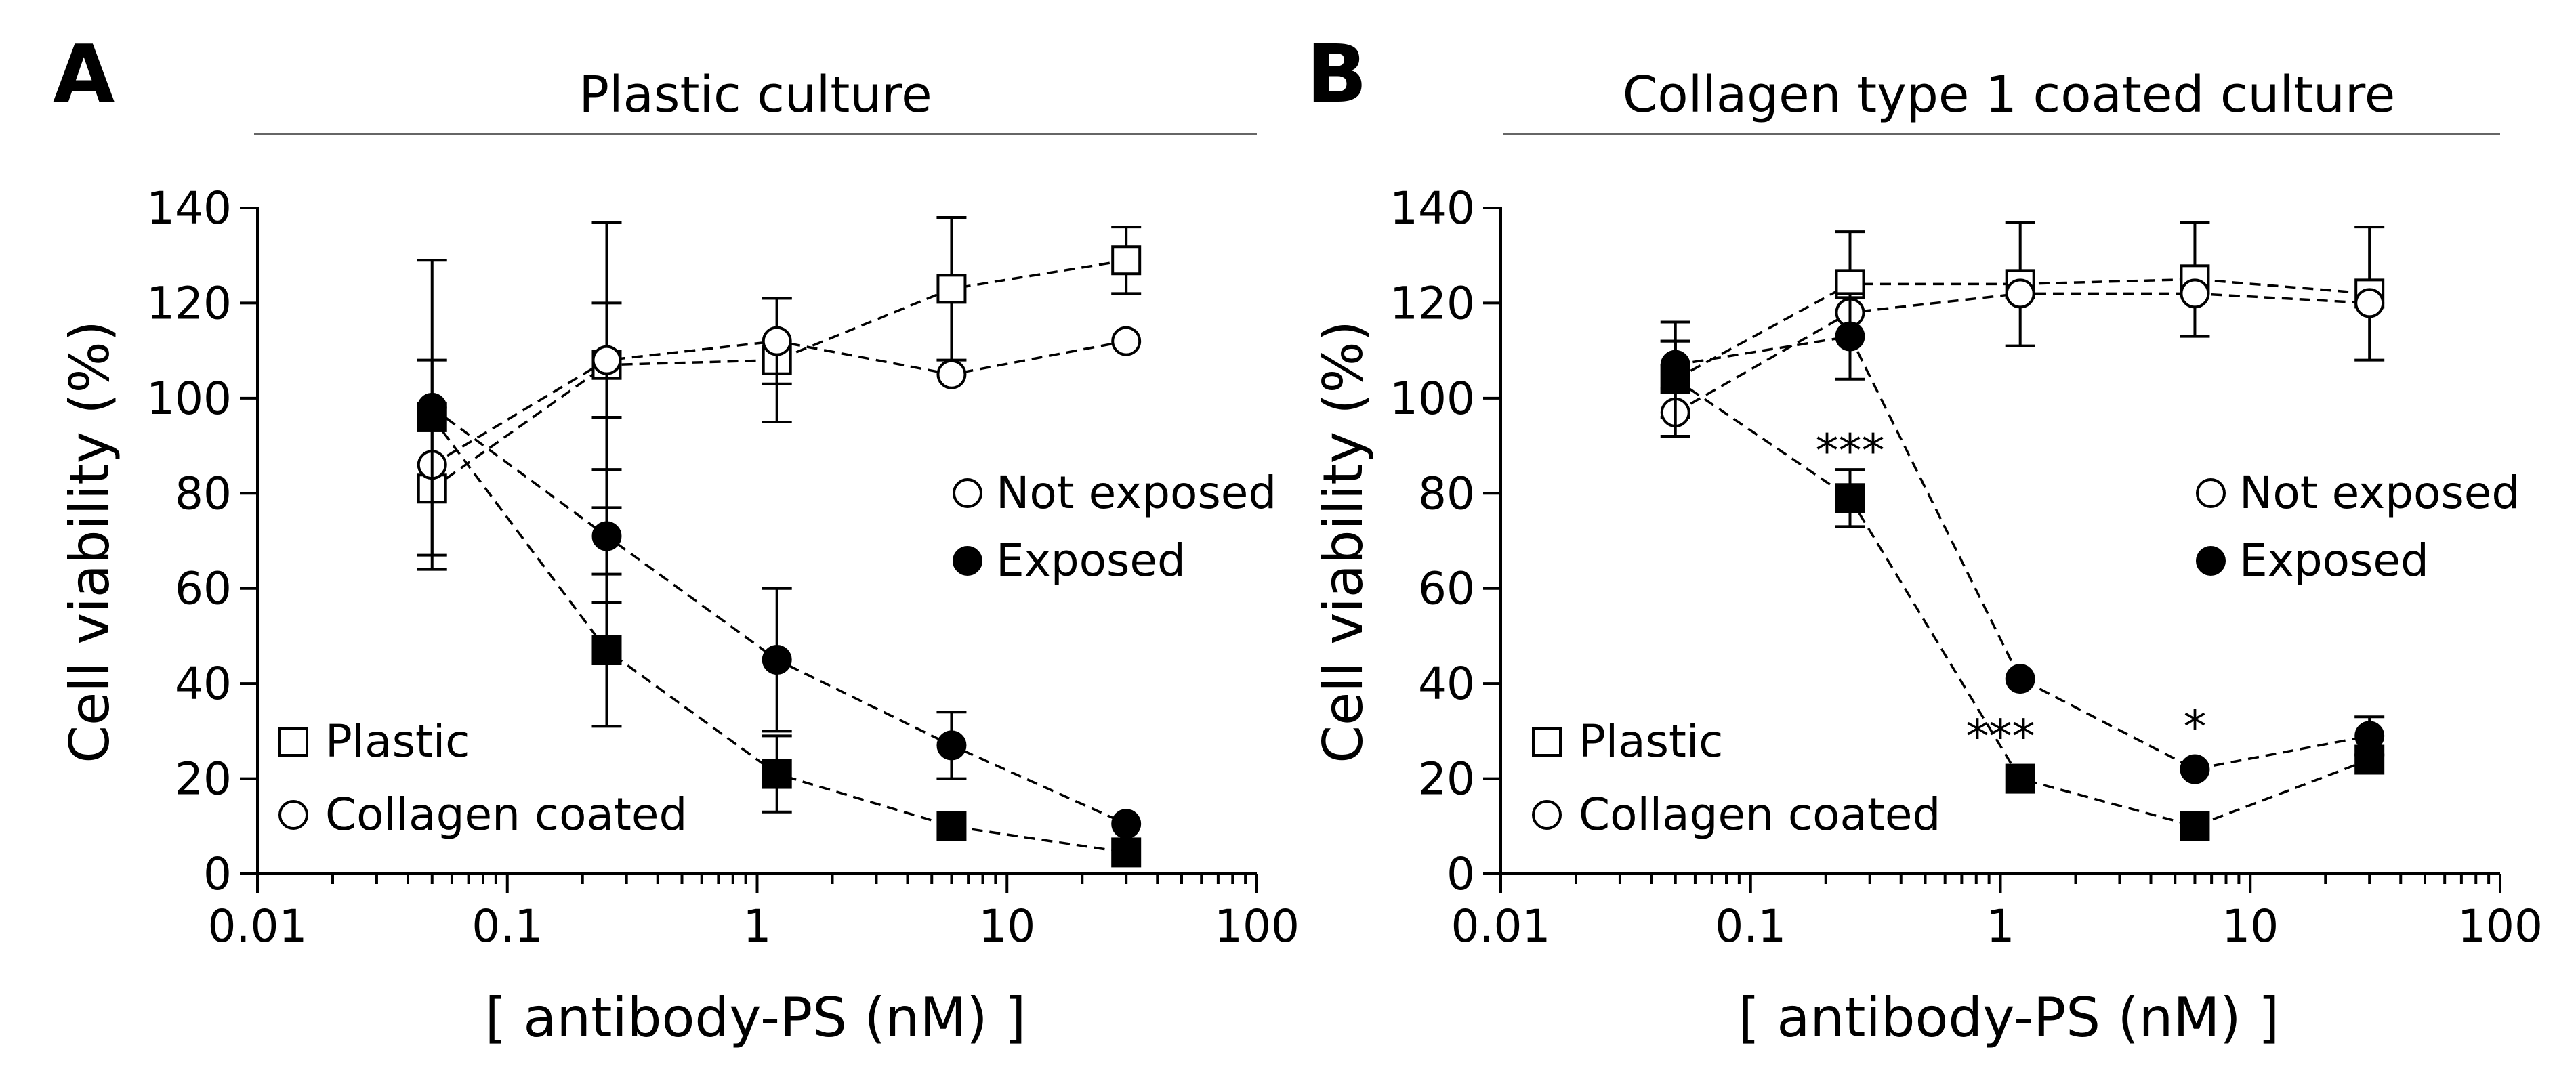 This screenshot has height=1077, width=2576. Describe the element at coordinates (2250, 926) in the screenshot. I see `panel-b-x-tick-label: 10` at that location.